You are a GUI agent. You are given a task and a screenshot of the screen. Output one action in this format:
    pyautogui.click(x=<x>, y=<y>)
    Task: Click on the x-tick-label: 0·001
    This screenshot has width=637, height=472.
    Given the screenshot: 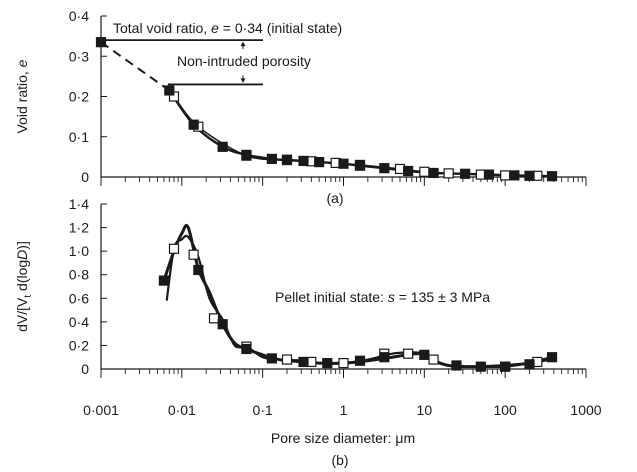 What is the action you would take?
    pyautogui.click(x=101, y=410)
    